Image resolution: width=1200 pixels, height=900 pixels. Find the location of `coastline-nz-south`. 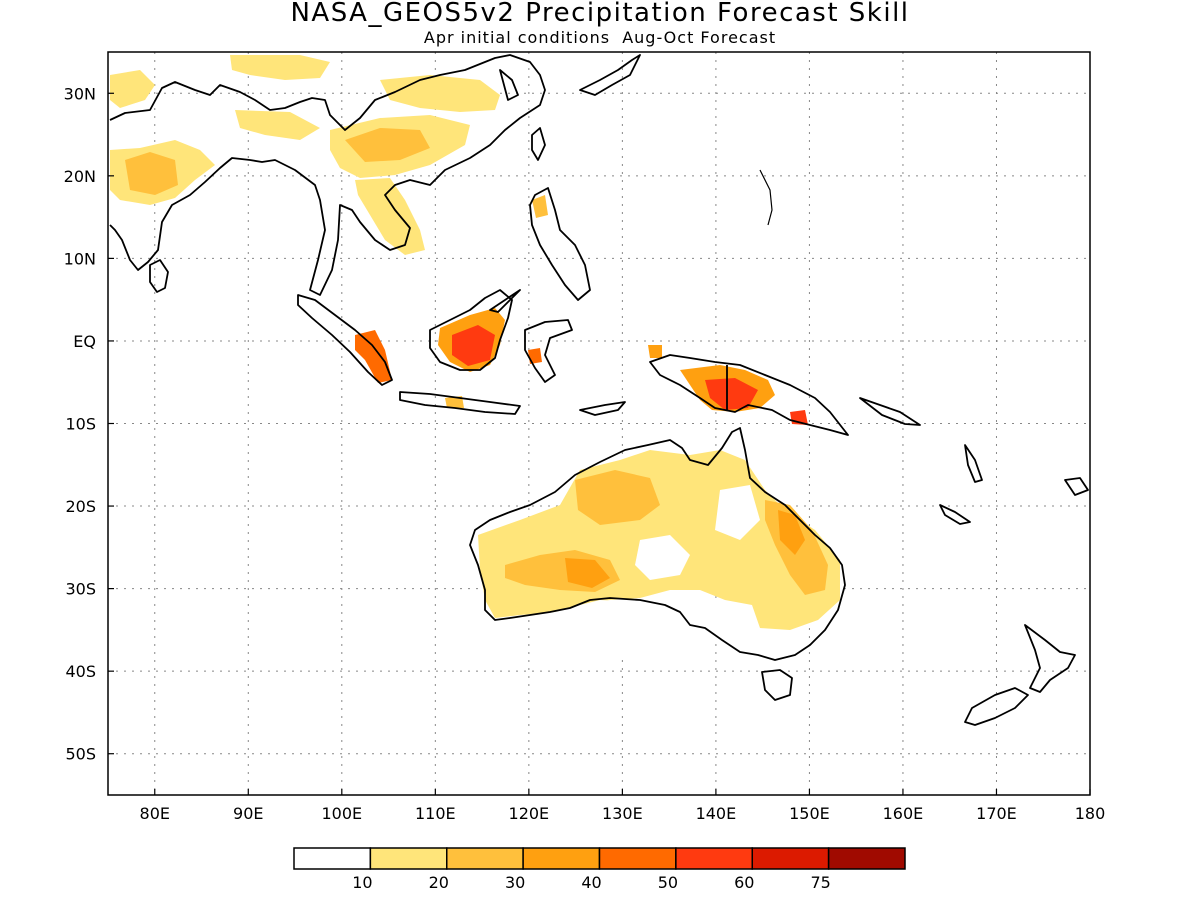

coastline-nz-south is located at coordinates (996, 706).